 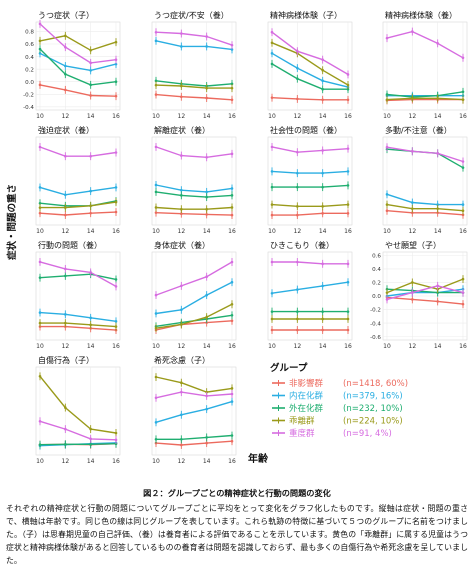 What do you see at coordinates (306, 130) in the screenshot?
I see `panel-title: 社会性の問題（養）` at bounding box center [306, 130].